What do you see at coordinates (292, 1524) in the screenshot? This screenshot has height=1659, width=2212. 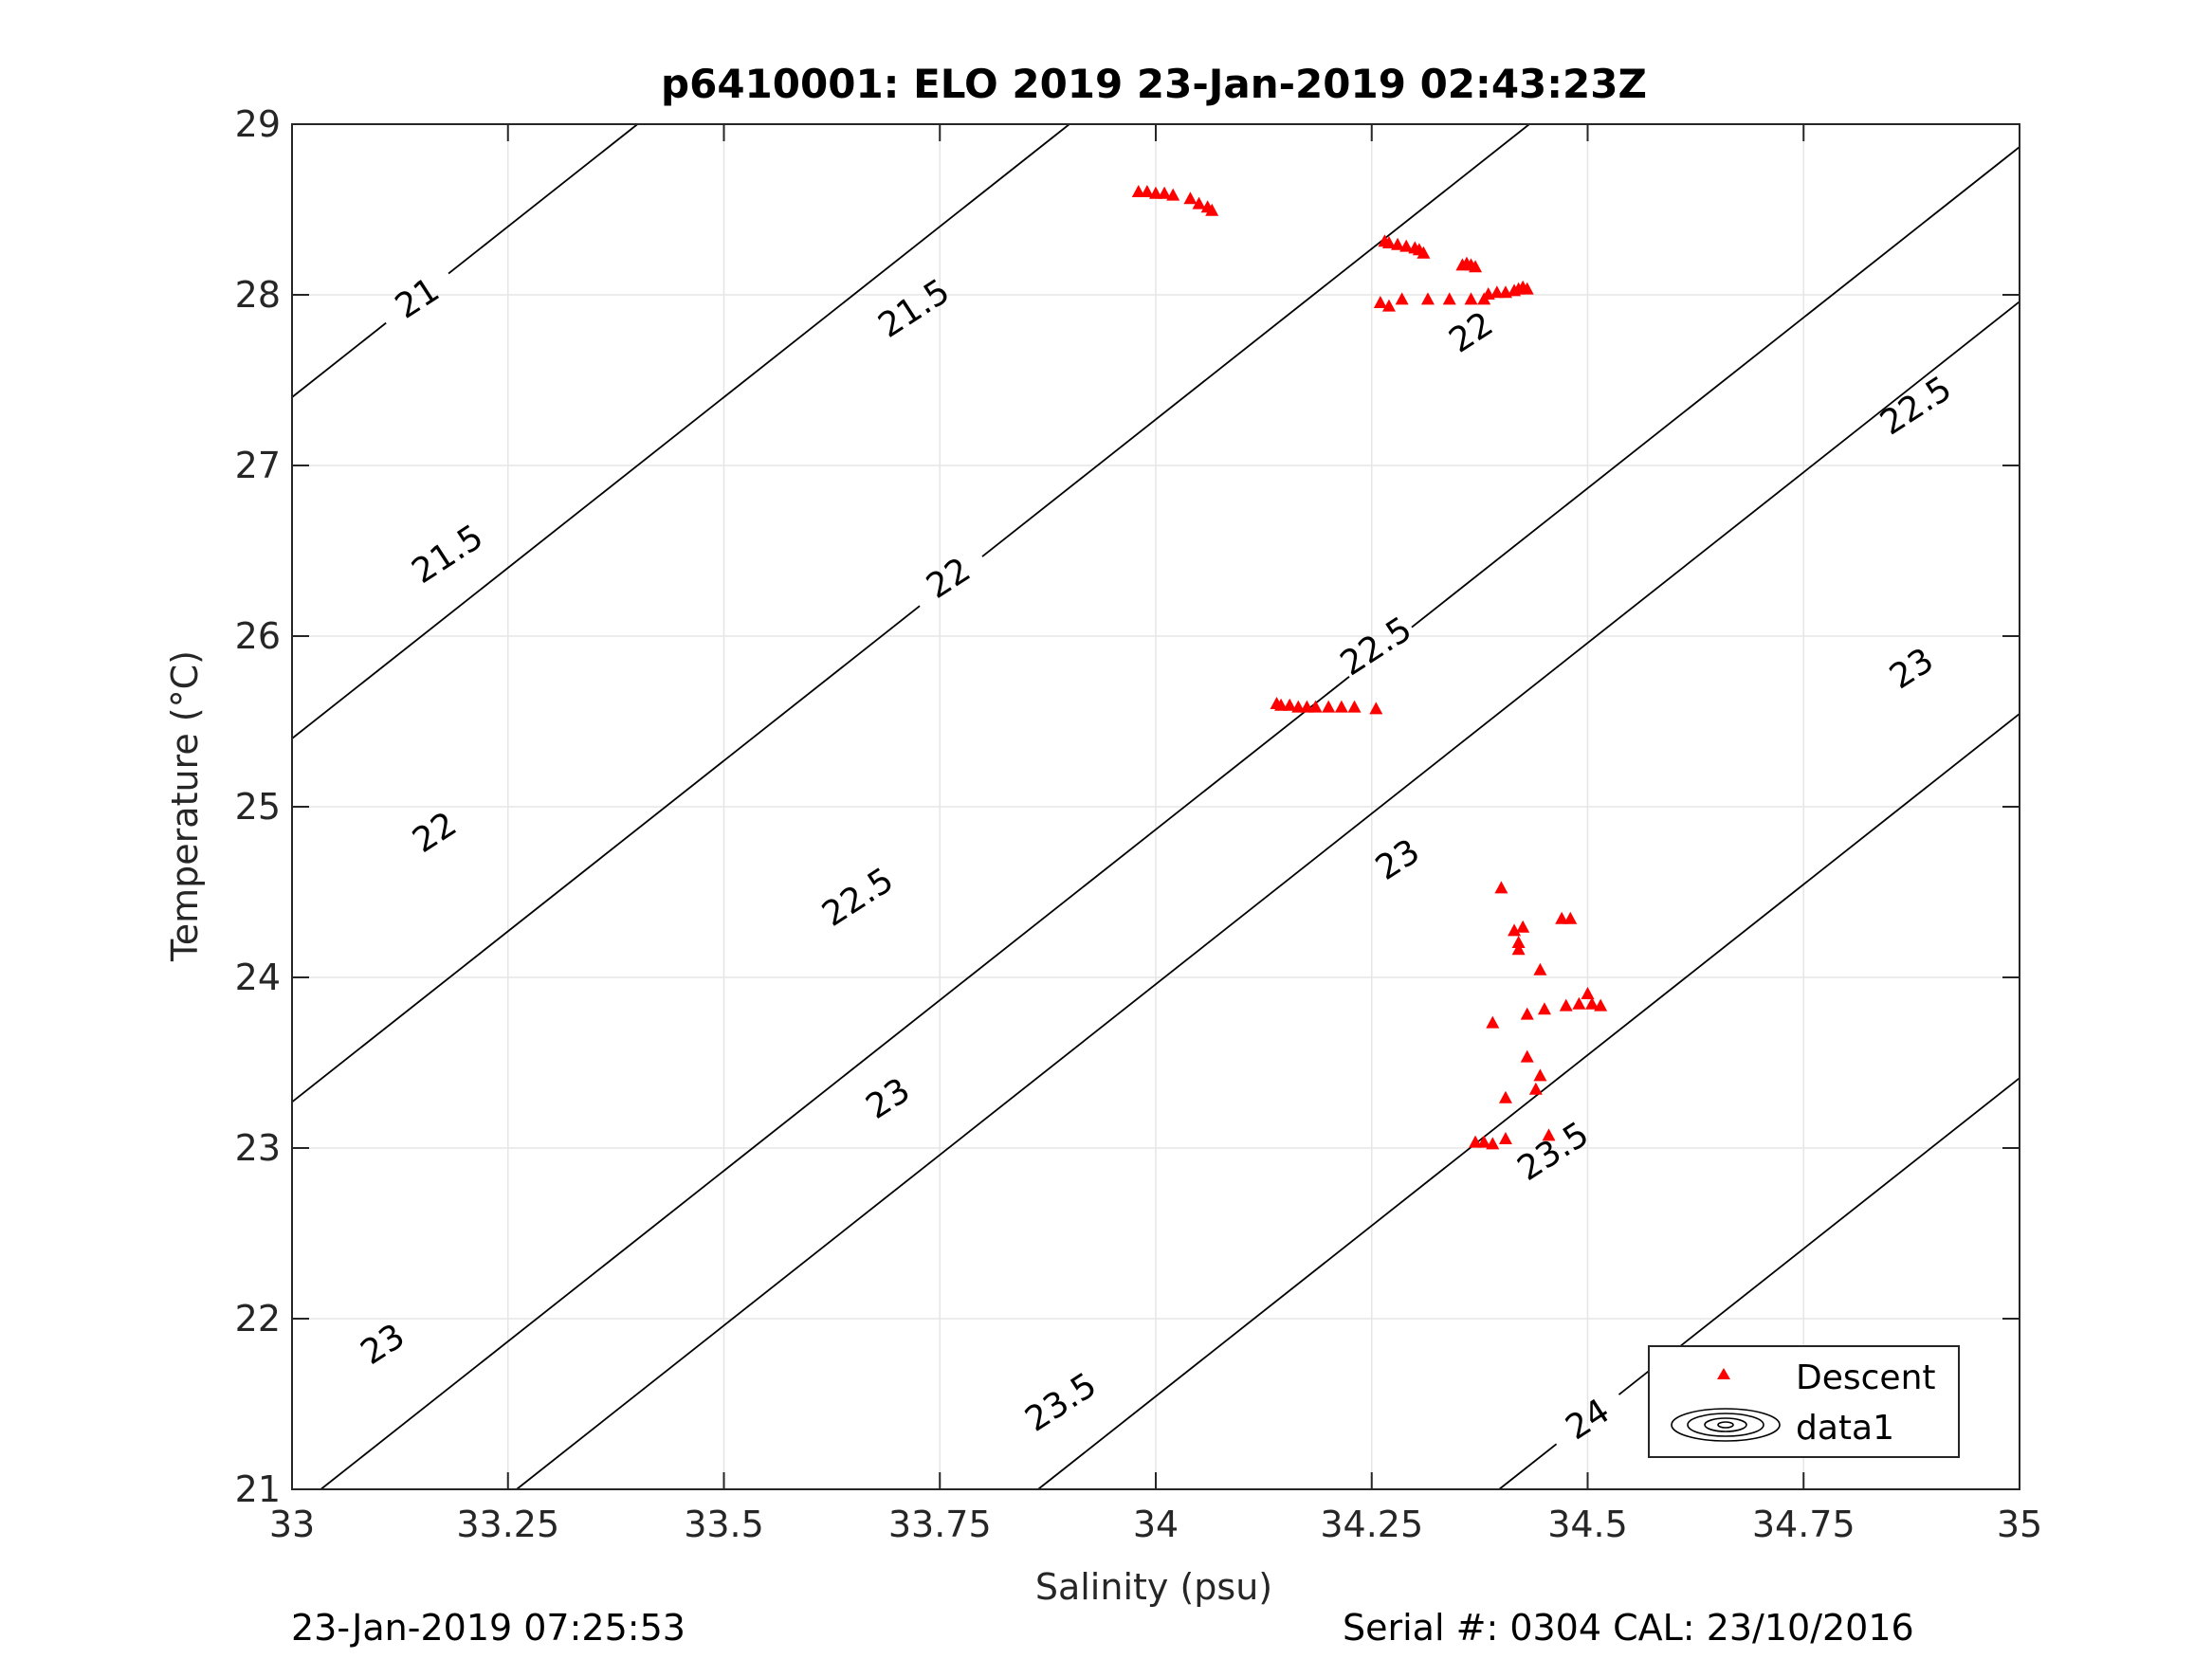 I see `x-tick-label: 33` at bounding box center [292, 1524].